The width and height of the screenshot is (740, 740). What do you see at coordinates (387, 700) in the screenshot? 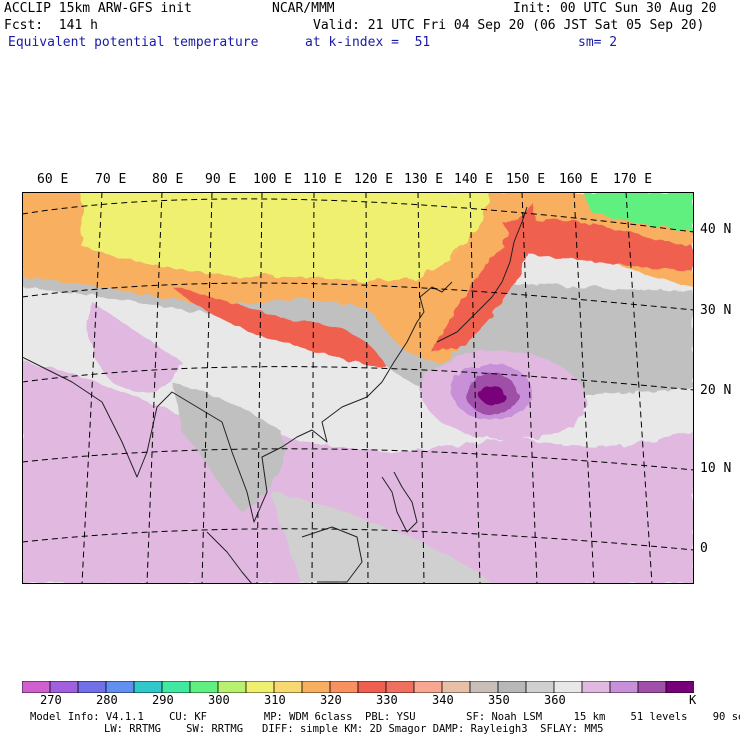
I see `colorbar-tick-label: 330` at bounding box center [387, 700].